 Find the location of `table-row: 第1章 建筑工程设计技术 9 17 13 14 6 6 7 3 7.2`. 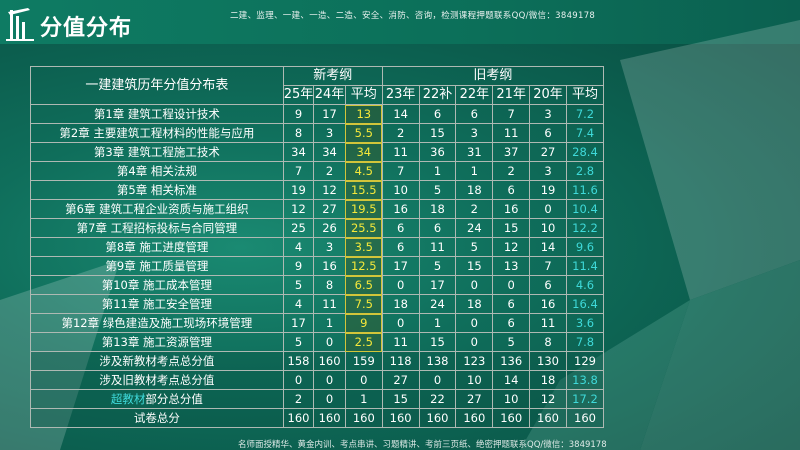

table-row: 第1章 建筑工程设计技术 9 17 13 14 6 6 7 3 7.2 is located at coordinates (317, 114).